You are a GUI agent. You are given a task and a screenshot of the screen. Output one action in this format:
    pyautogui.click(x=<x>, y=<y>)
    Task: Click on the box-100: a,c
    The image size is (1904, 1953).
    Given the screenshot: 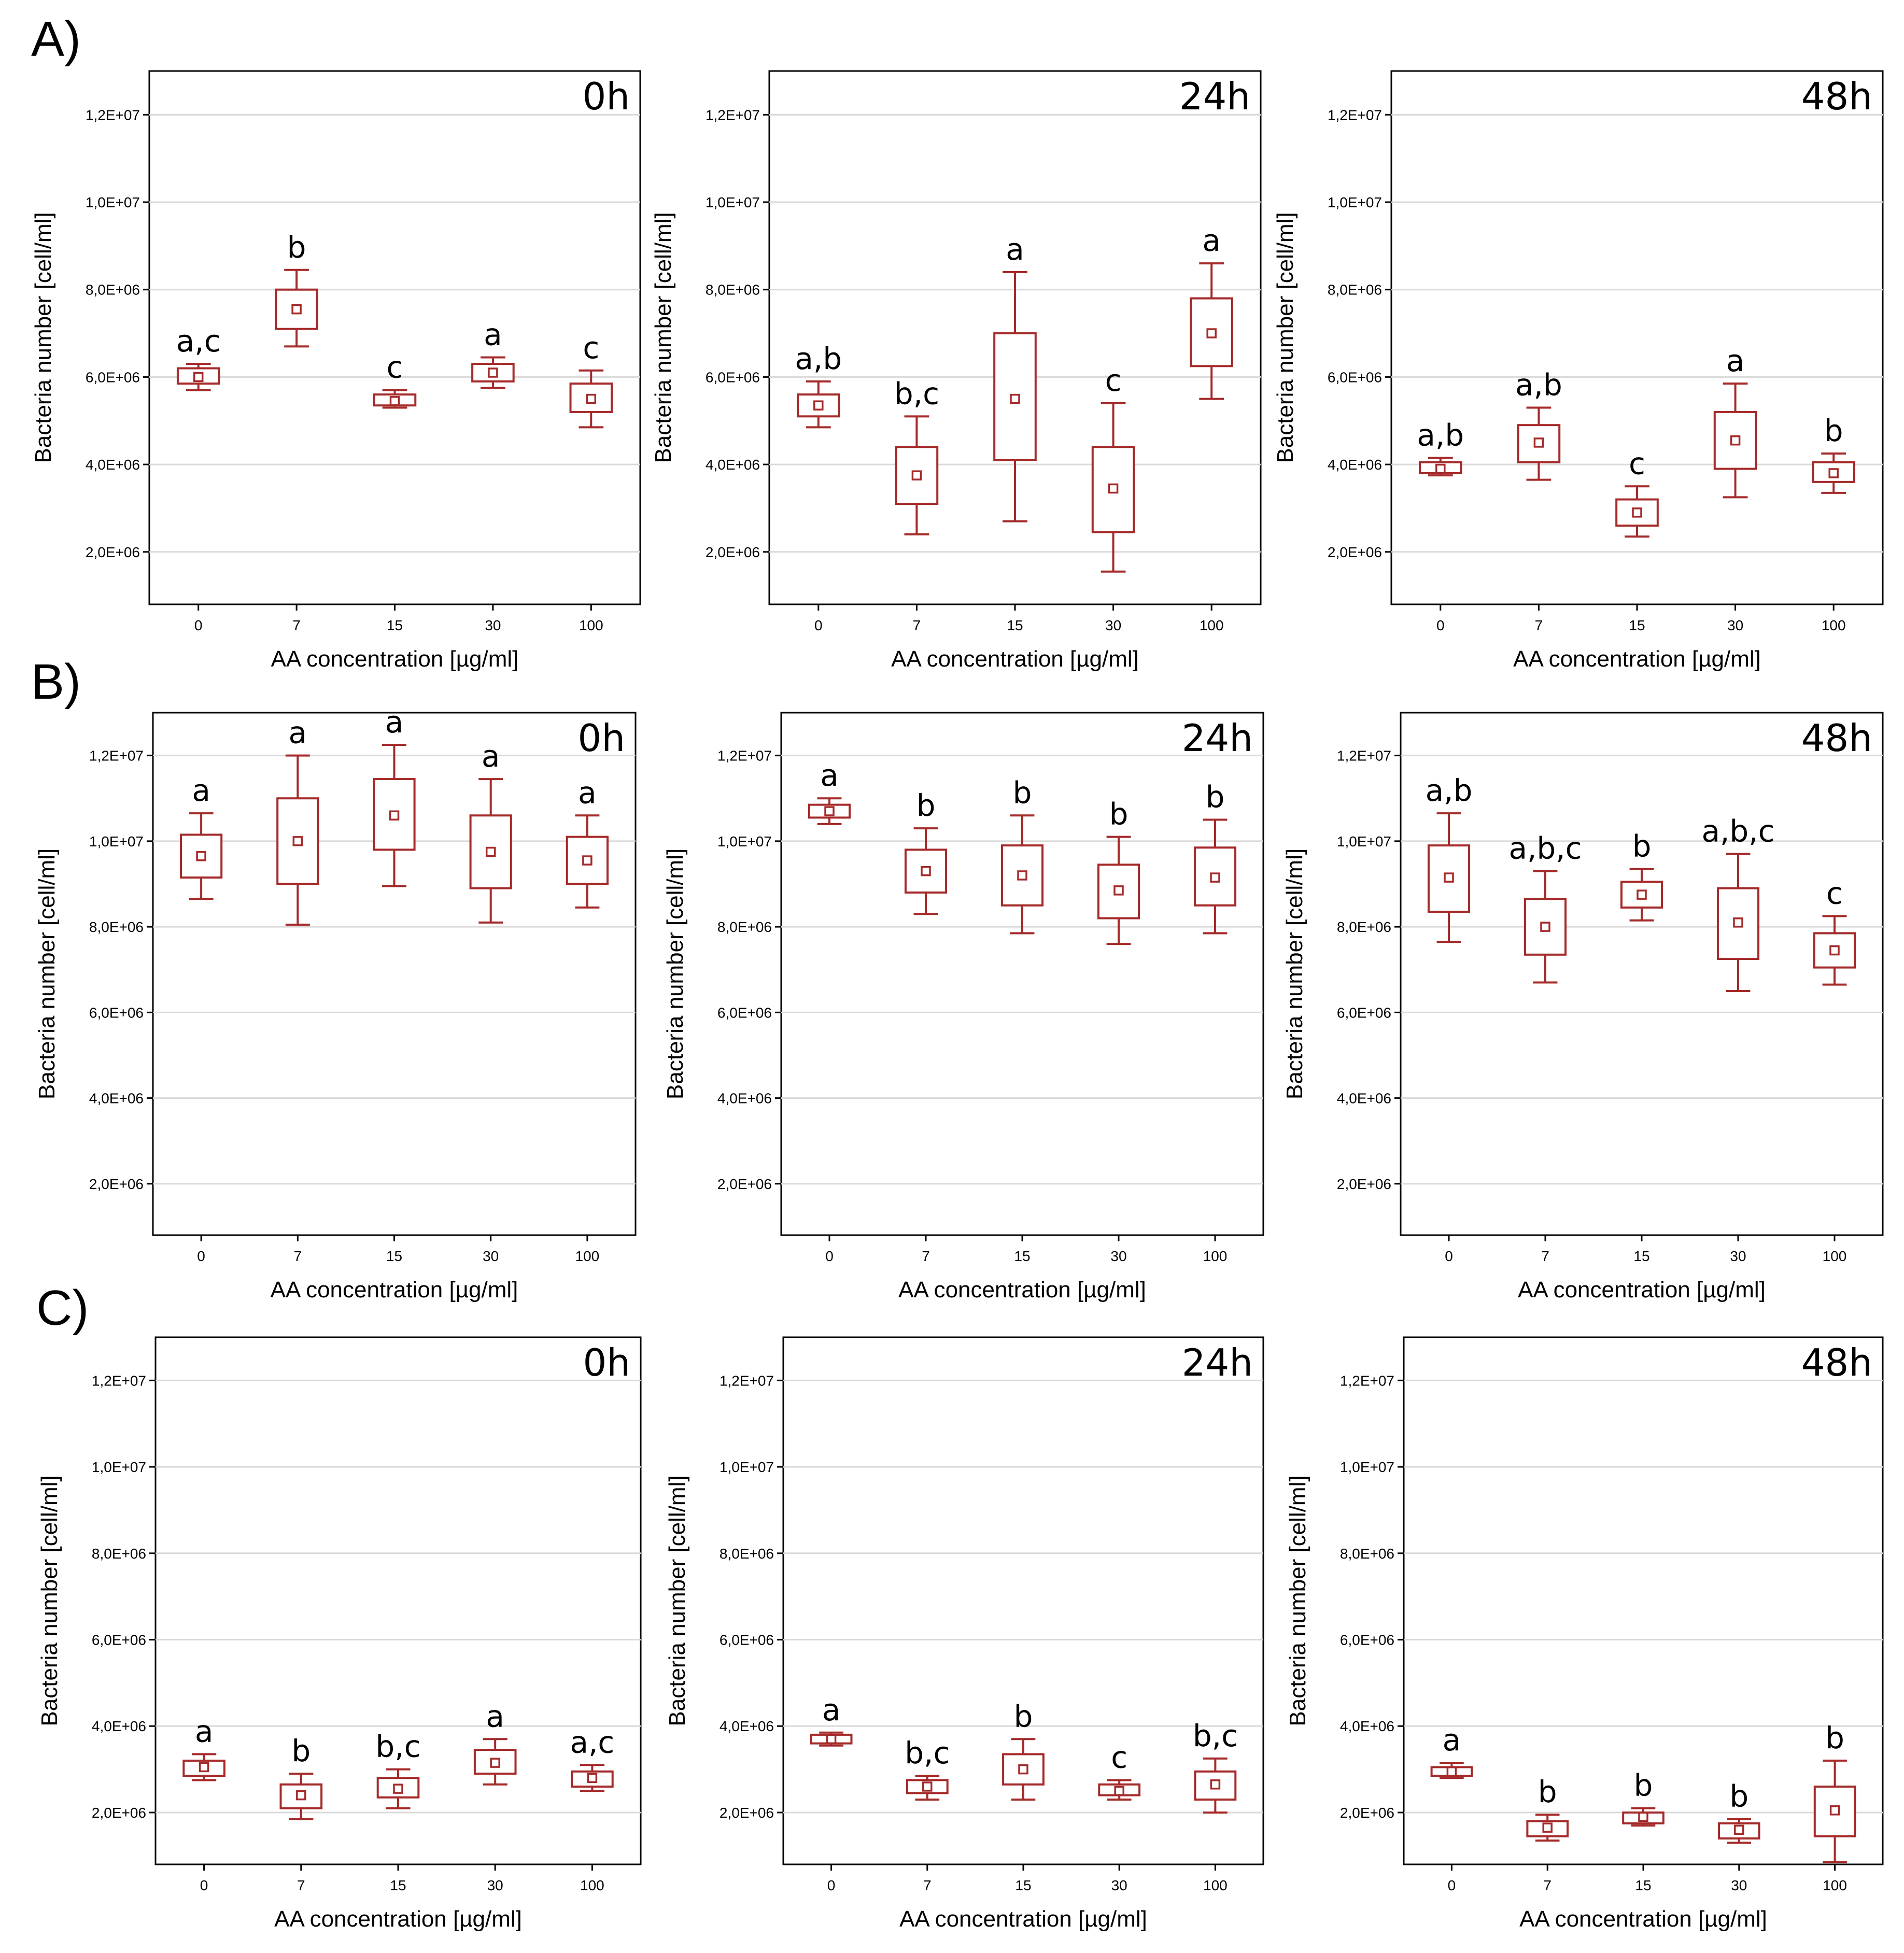 What is the action you would take?
    pyautogui.click(x=592, y=1758)
    